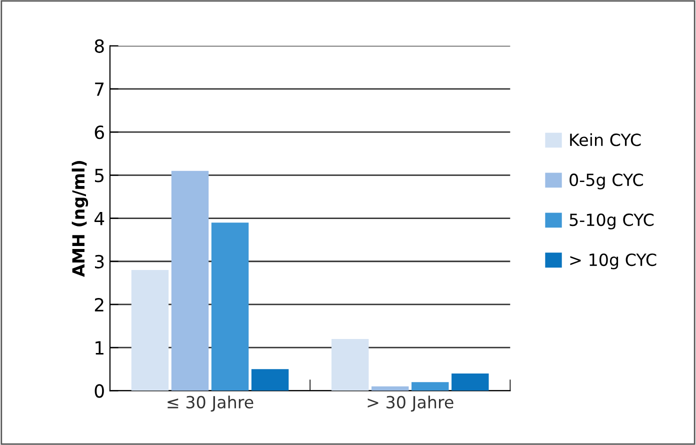 The width and height of the screenshot is (696, 445). I want to click on y-tick-label: 2, so click(99, 305).